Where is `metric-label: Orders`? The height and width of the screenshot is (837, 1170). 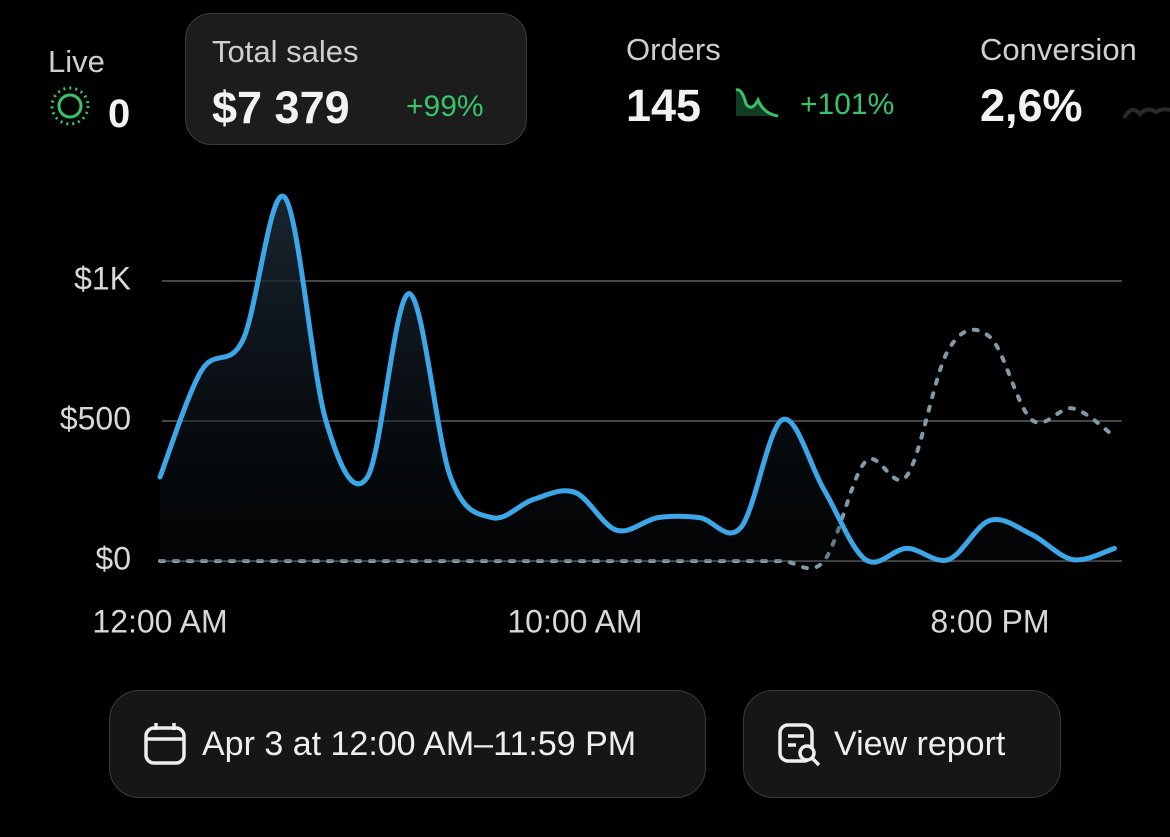 metric-label: Orders is located at coordinates (673, 49).